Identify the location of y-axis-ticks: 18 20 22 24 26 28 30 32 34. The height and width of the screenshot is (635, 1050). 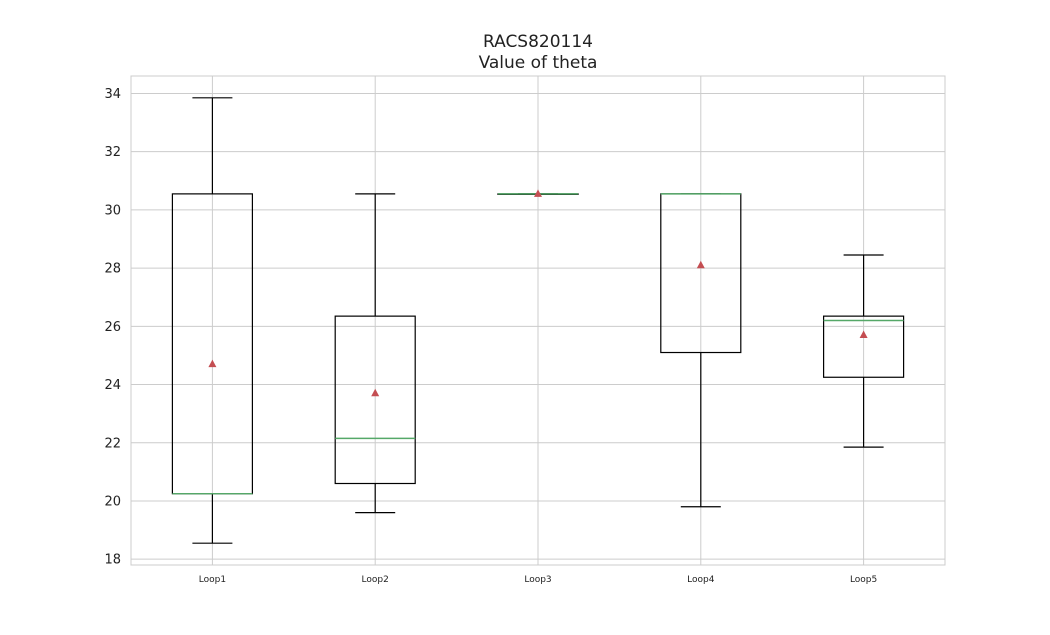
(112, 327).